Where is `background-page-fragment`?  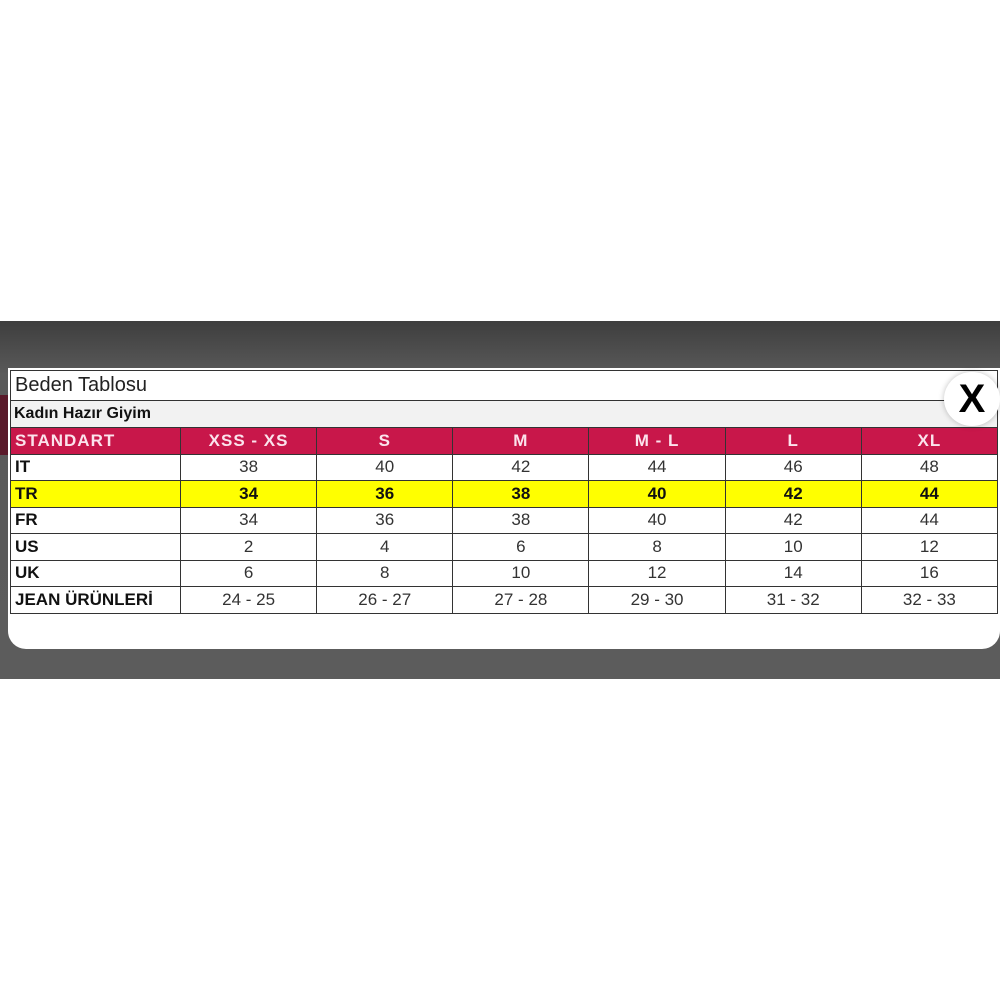 background-page-fragment is located at coordinates (4, 425).